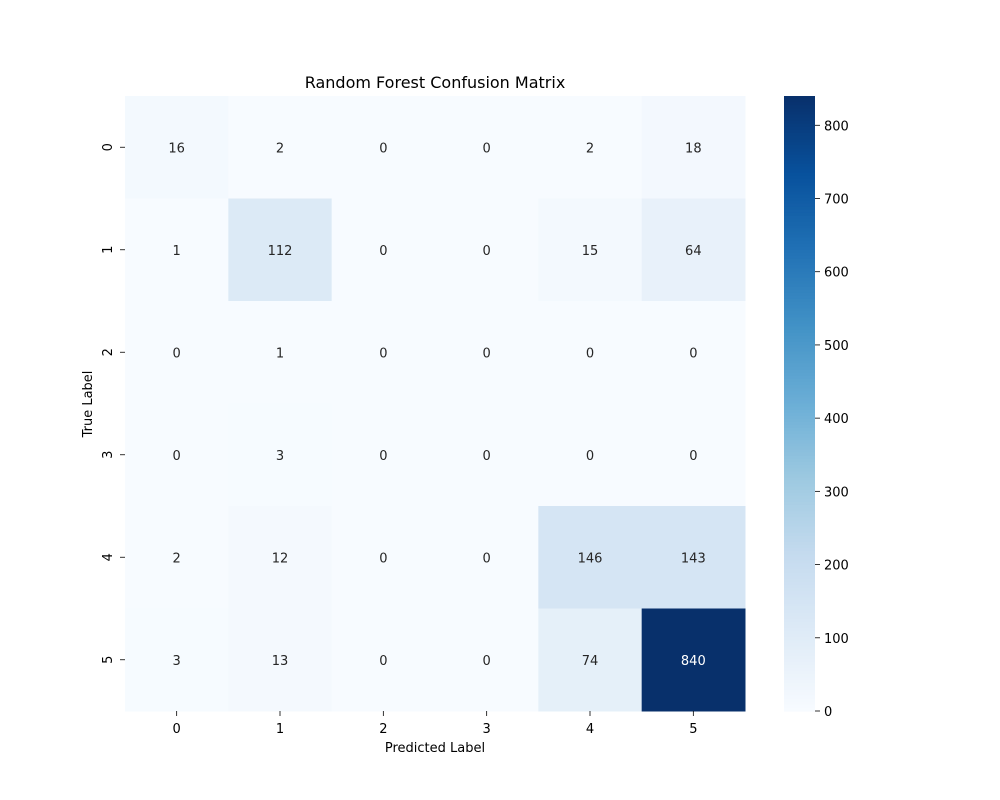 The image size is (1000, 800). I want to click on colorbar: 0 100 200 300 400 500 600 700 800, so click(816, 408).